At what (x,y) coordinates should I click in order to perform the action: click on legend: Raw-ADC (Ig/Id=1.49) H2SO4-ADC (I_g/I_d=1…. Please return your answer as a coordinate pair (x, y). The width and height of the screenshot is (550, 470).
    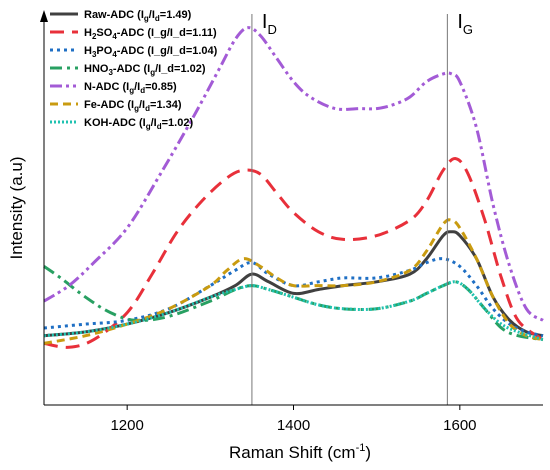
    Looking at the image, I should click on (134, 70).